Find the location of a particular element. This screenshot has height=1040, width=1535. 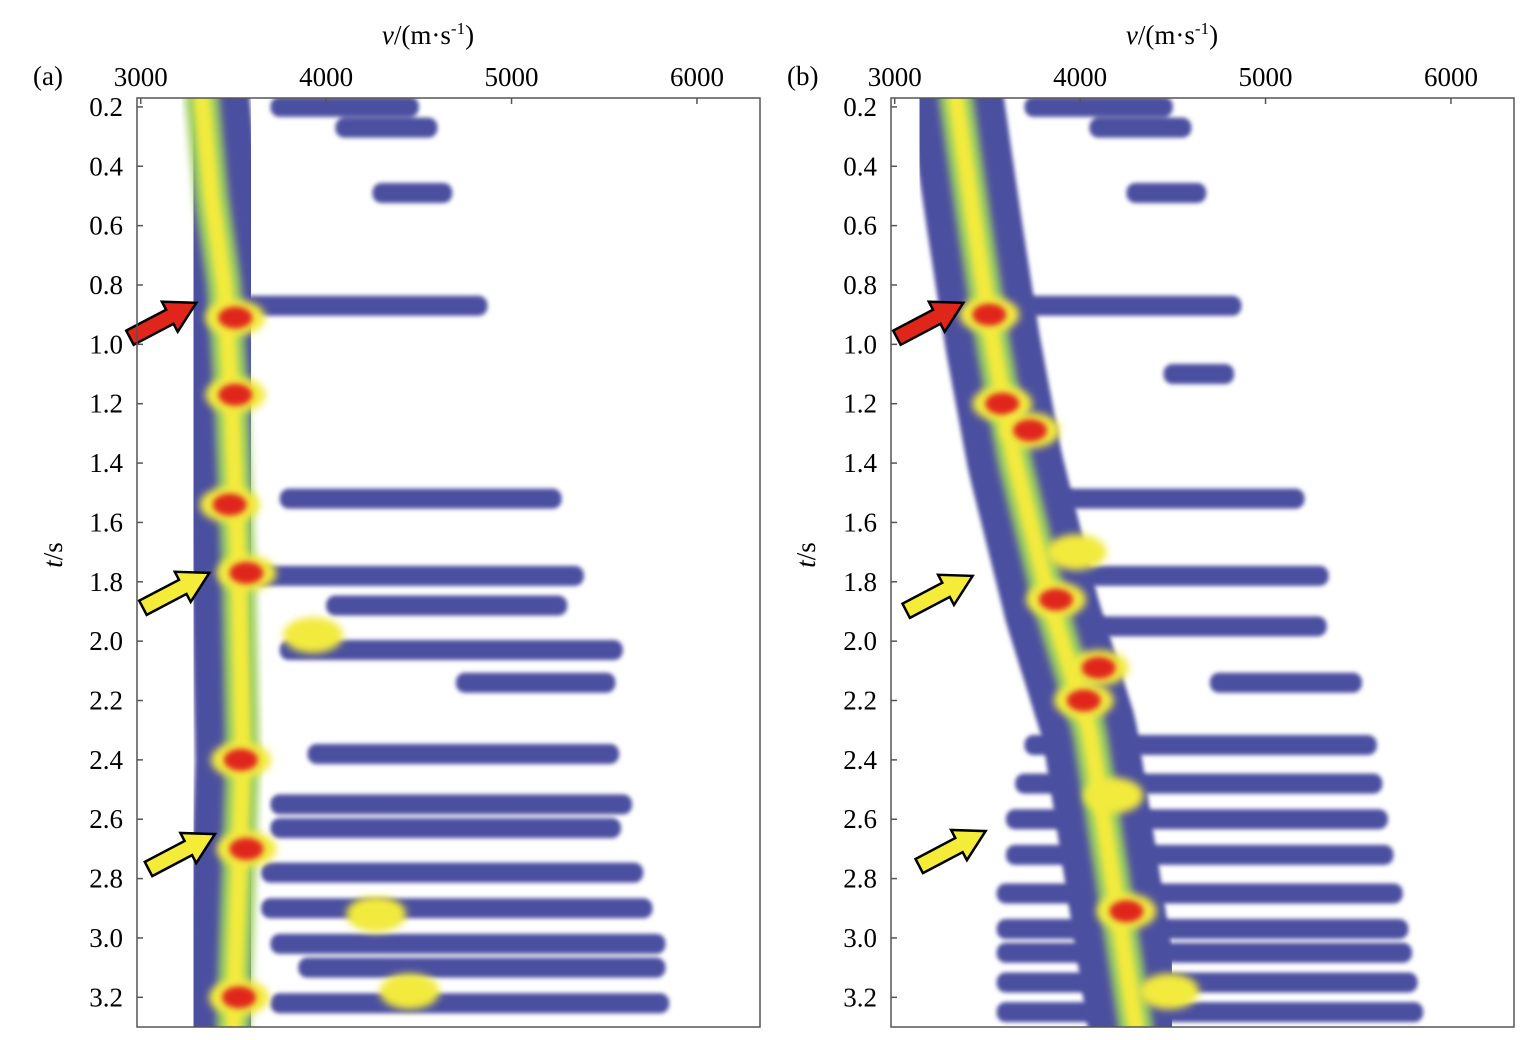

panel-b-x-tick-label-2: 5000 is located at coordinates (1266, 77).